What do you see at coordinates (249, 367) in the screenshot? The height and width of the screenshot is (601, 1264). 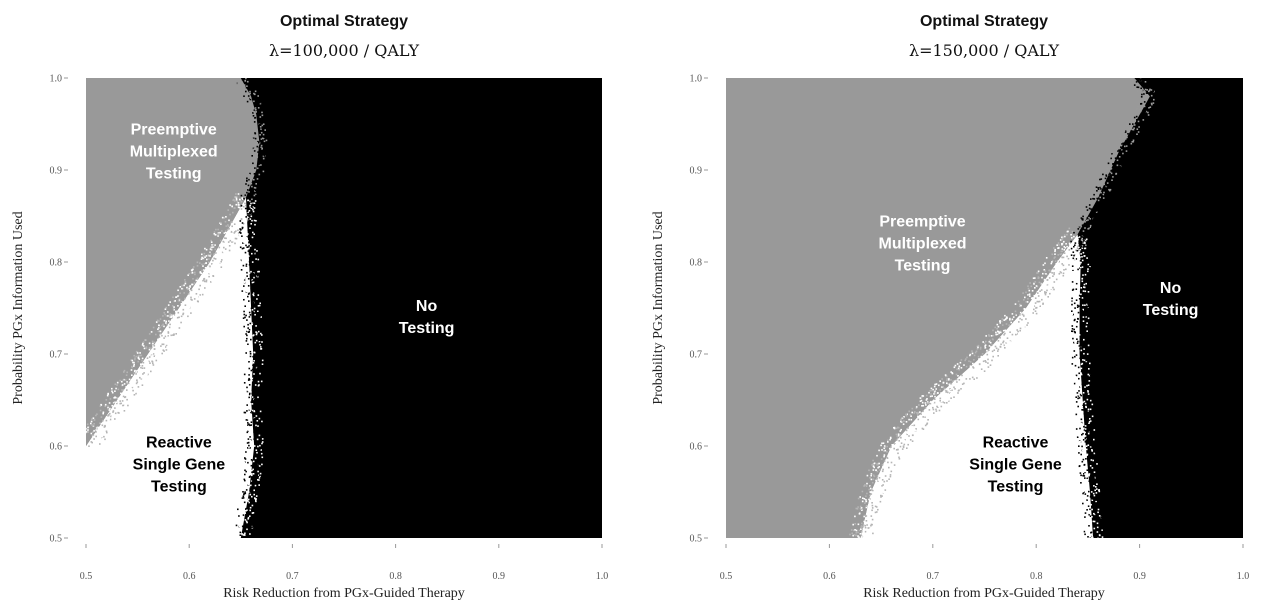 I see `boundary-reactive-no-testing` at bounding box center [249, 367].